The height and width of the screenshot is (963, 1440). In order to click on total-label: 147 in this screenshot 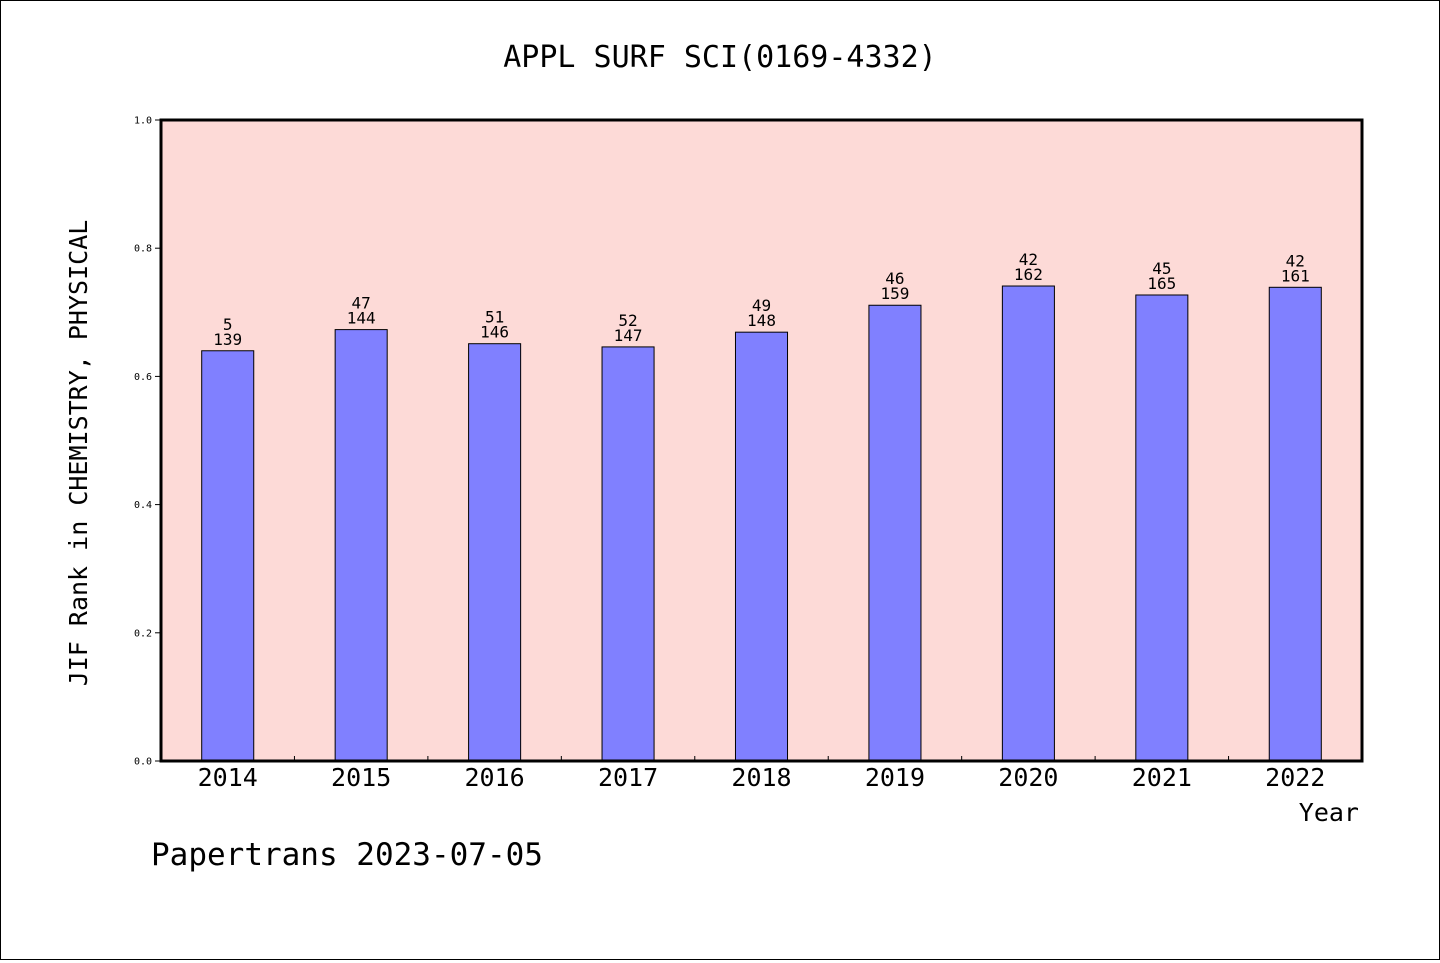, I will do `click(628, 335)`.